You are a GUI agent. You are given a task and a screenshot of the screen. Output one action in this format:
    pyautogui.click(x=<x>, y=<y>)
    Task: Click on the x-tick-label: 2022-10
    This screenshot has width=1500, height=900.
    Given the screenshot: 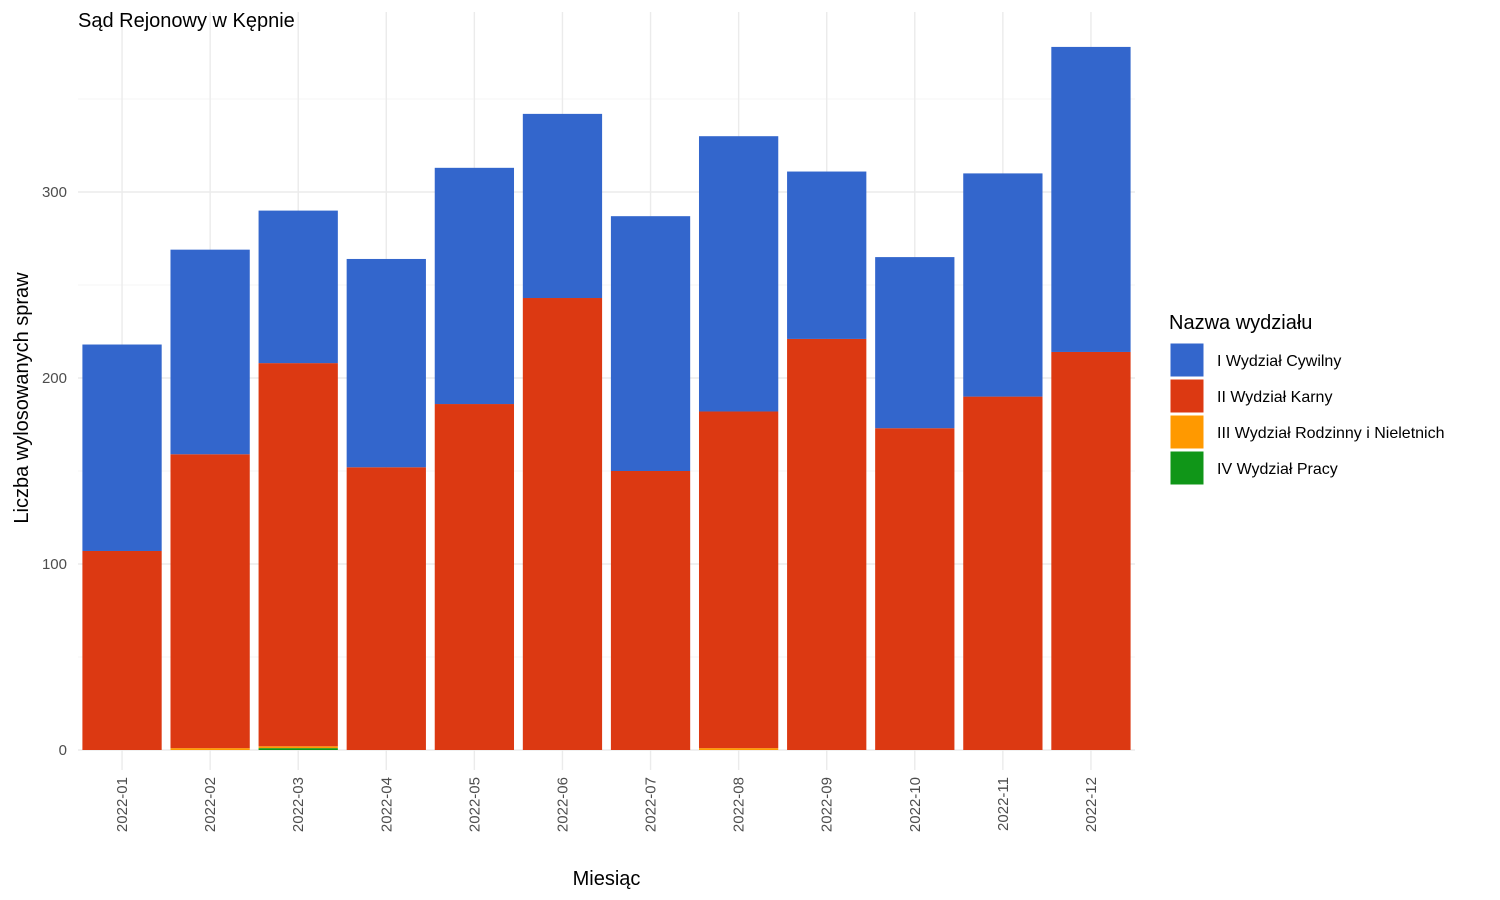 What is the action you would take?
    pyautogui.click(x=915, y=804)
    